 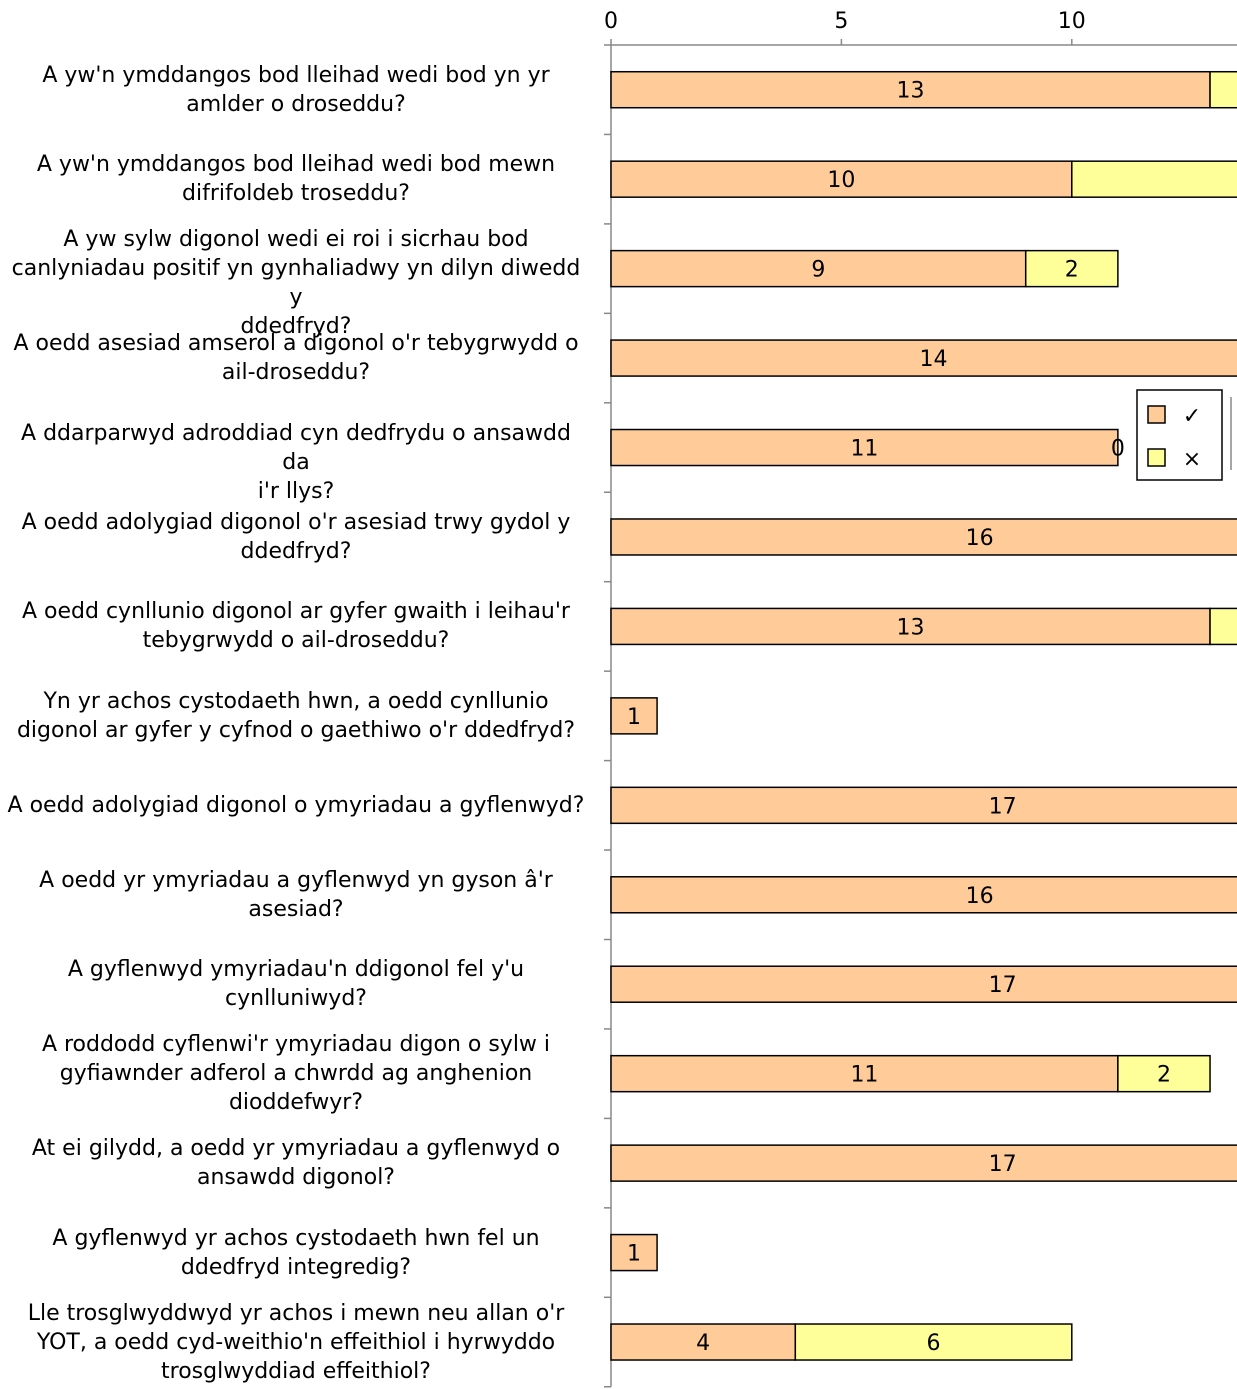 I want to click on bar-value-label: 10, so click(x=841, y=180).